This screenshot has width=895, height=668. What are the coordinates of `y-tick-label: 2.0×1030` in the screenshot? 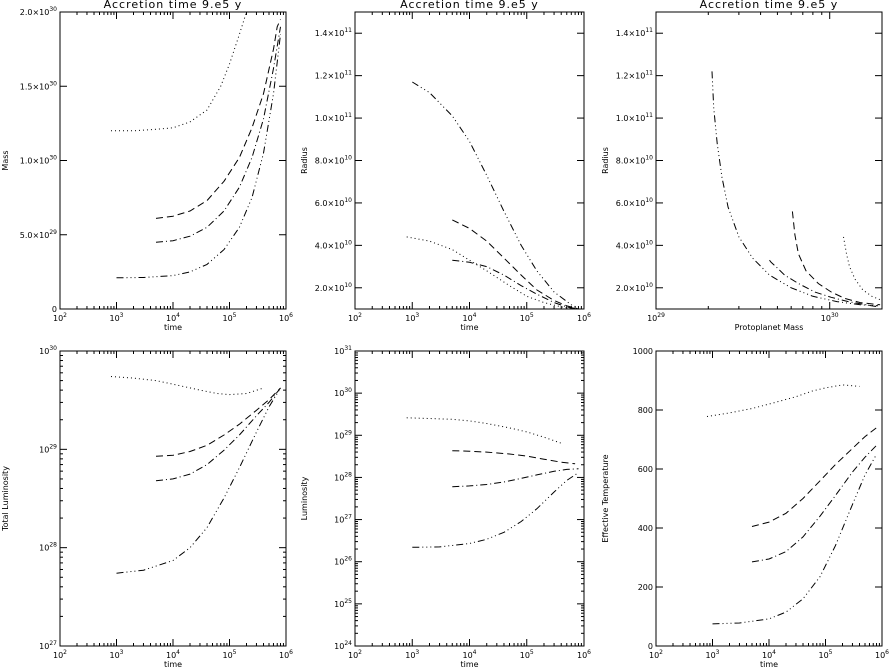 It's located at (38, 11).